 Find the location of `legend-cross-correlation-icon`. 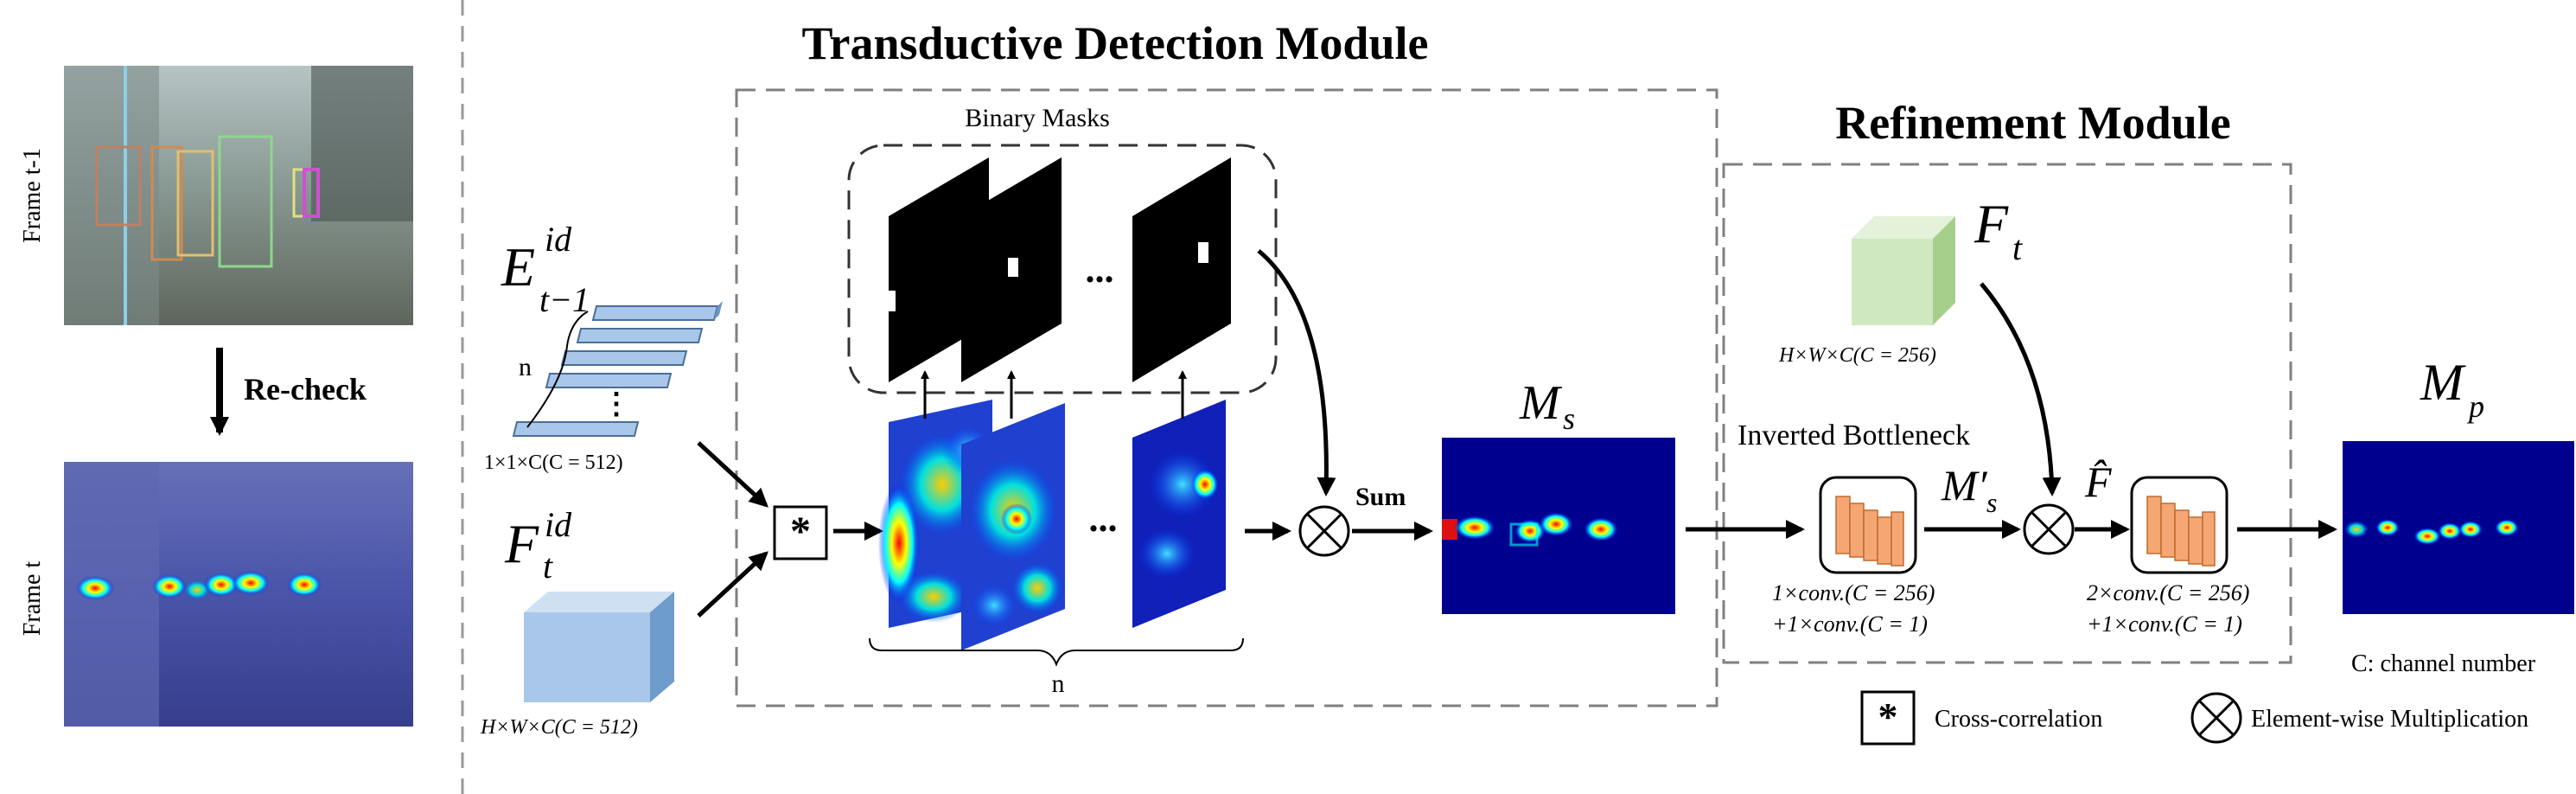

legend-cross-correlation-icon is located at coordinates (1888, 718).